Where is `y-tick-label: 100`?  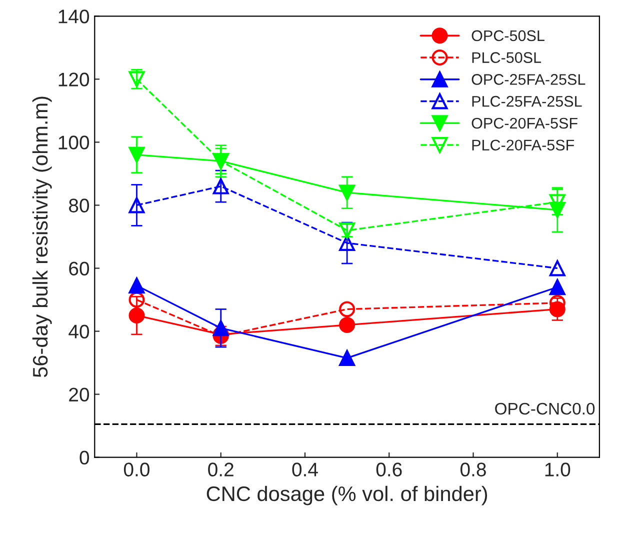 y-tick-label: 100 is located at coordinates (74, 143).